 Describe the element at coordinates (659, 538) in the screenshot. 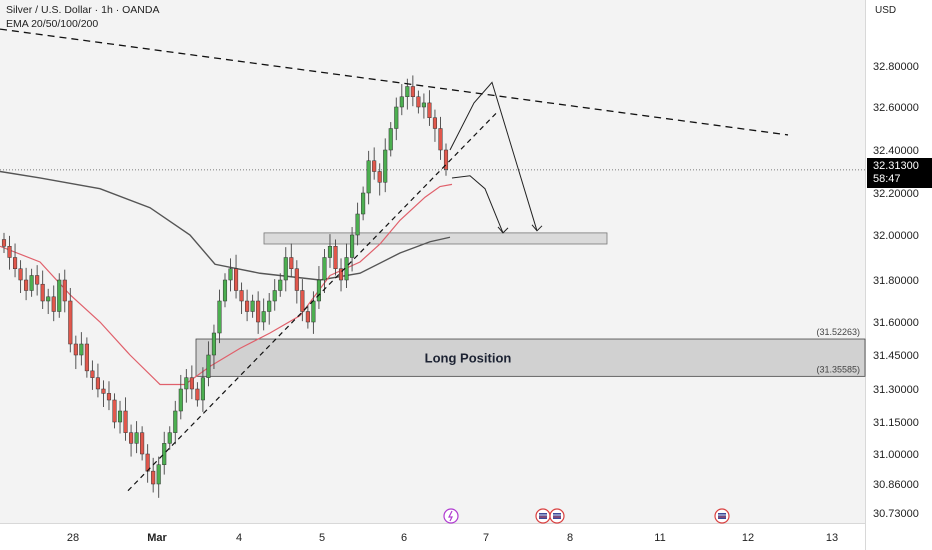

I see `x-tick-label: 11` at that location.